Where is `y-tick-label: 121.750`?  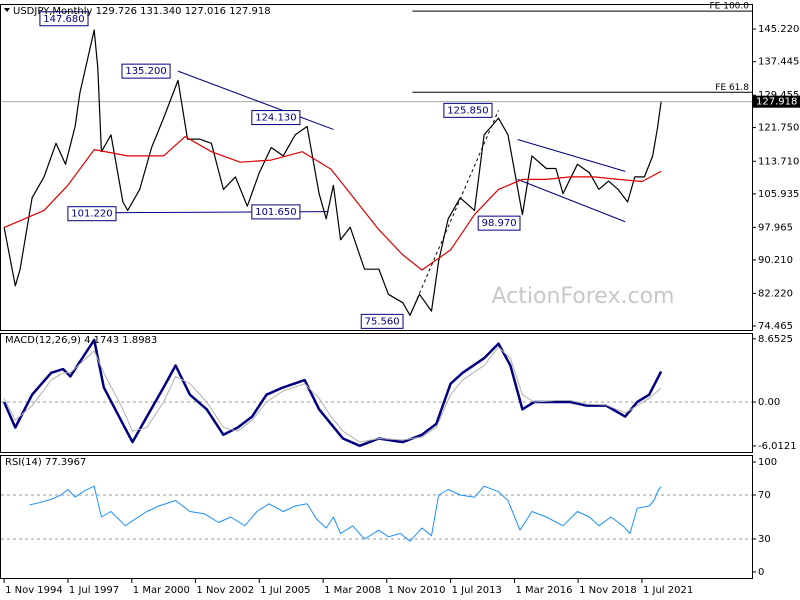 y-tick-label: 121.750 is located at coordinates (778, 128).